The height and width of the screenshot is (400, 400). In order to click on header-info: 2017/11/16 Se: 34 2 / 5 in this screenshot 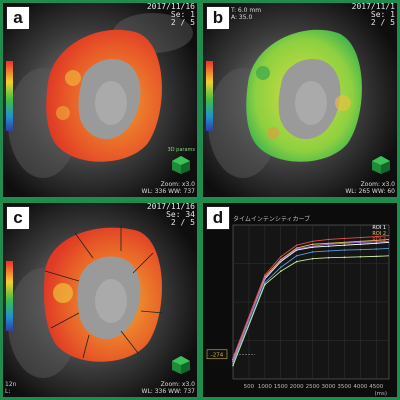, I will do `click(171, 215)`.